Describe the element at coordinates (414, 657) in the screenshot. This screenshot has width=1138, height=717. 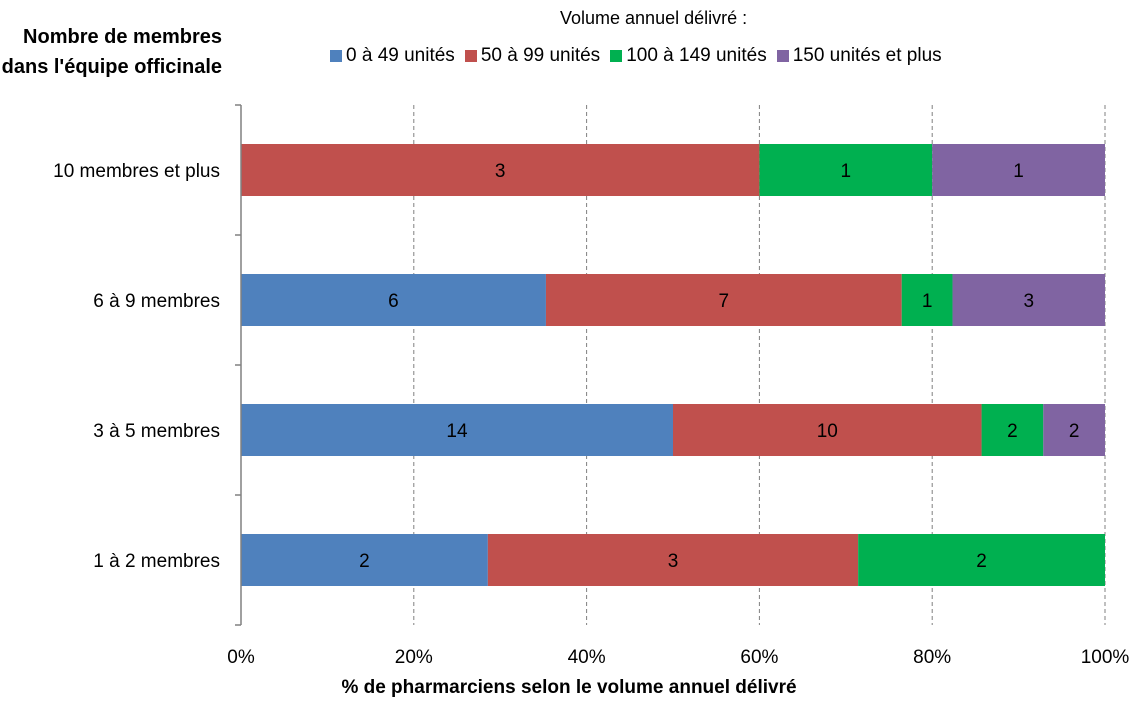
I see `x-tick-label-1: 20%` at that location.